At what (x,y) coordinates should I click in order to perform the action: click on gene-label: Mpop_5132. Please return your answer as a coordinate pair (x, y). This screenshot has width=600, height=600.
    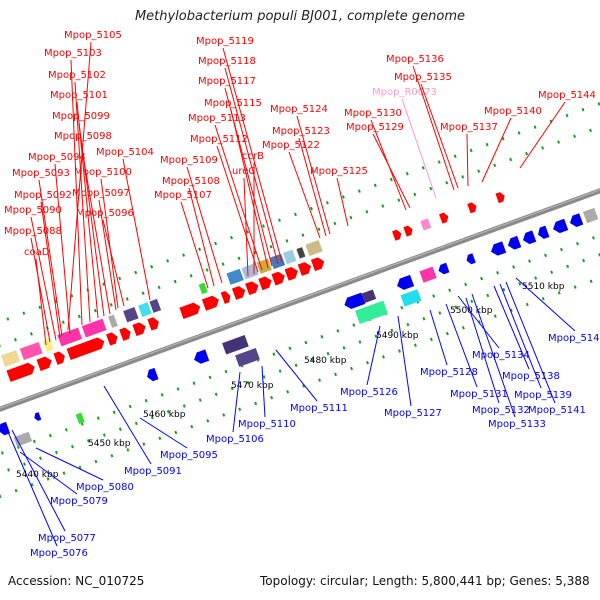
    Looking at the image, I should click on (501, 410).